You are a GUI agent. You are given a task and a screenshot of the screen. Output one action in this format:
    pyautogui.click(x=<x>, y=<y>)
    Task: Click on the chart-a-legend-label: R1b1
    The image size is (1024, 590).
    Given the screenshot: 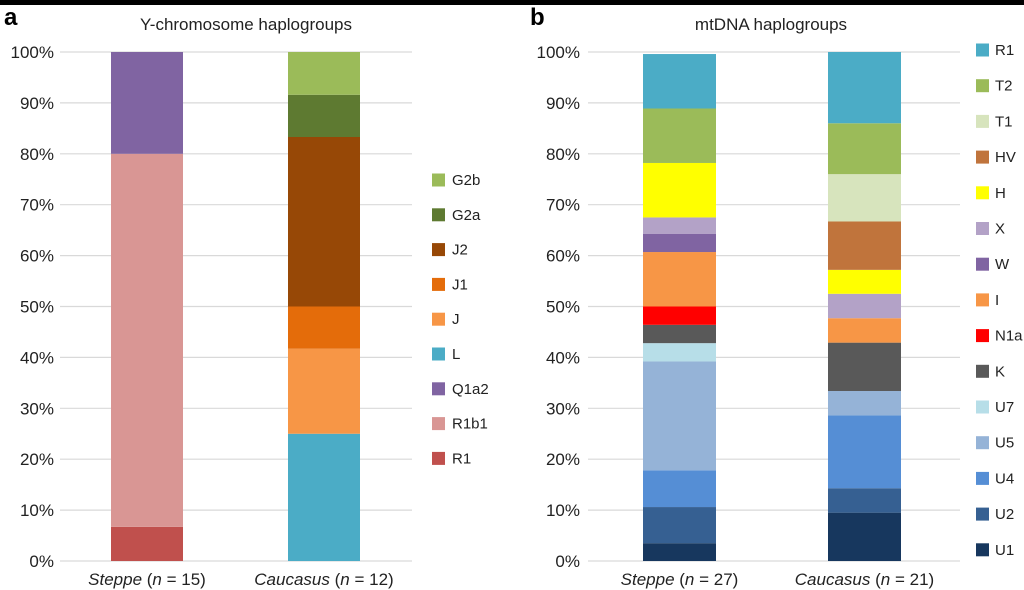 What is the action you would take?
    pyautogui.click(x=470, y=424)
    